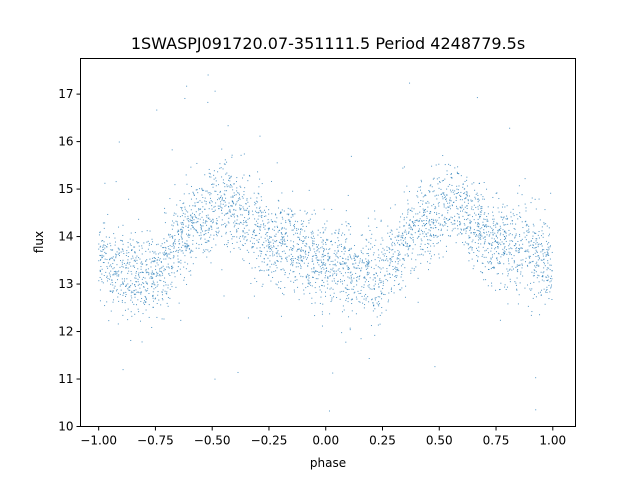 This screenshot has width=640, height=480. Describe the element at coordinates (39, 242) in the screenshot. I see `y-axis-label: flux` at that location.